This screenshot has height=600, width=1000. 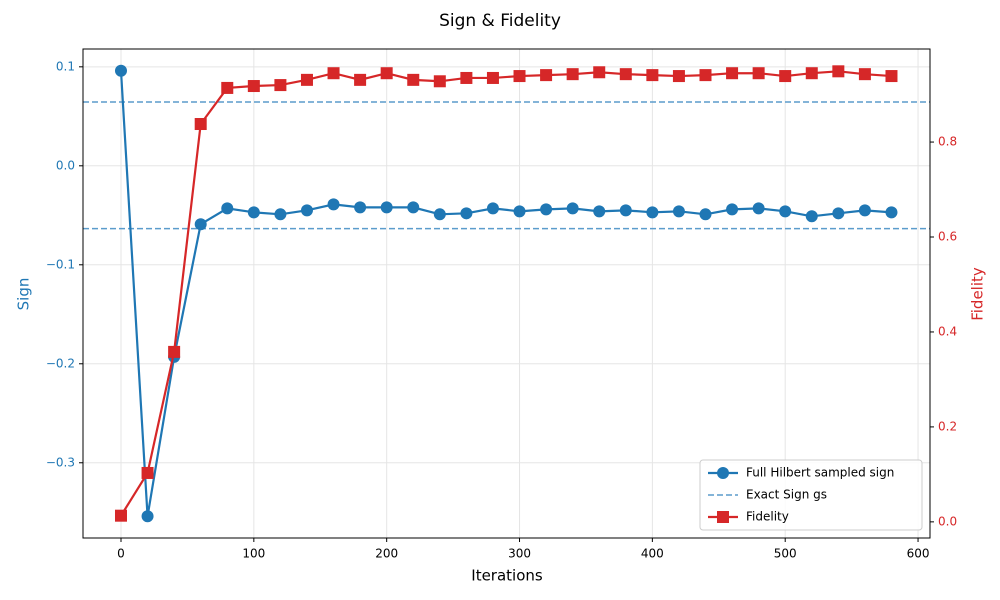 I want to click on x-tick-label: 200, so click(x=386, y=554).